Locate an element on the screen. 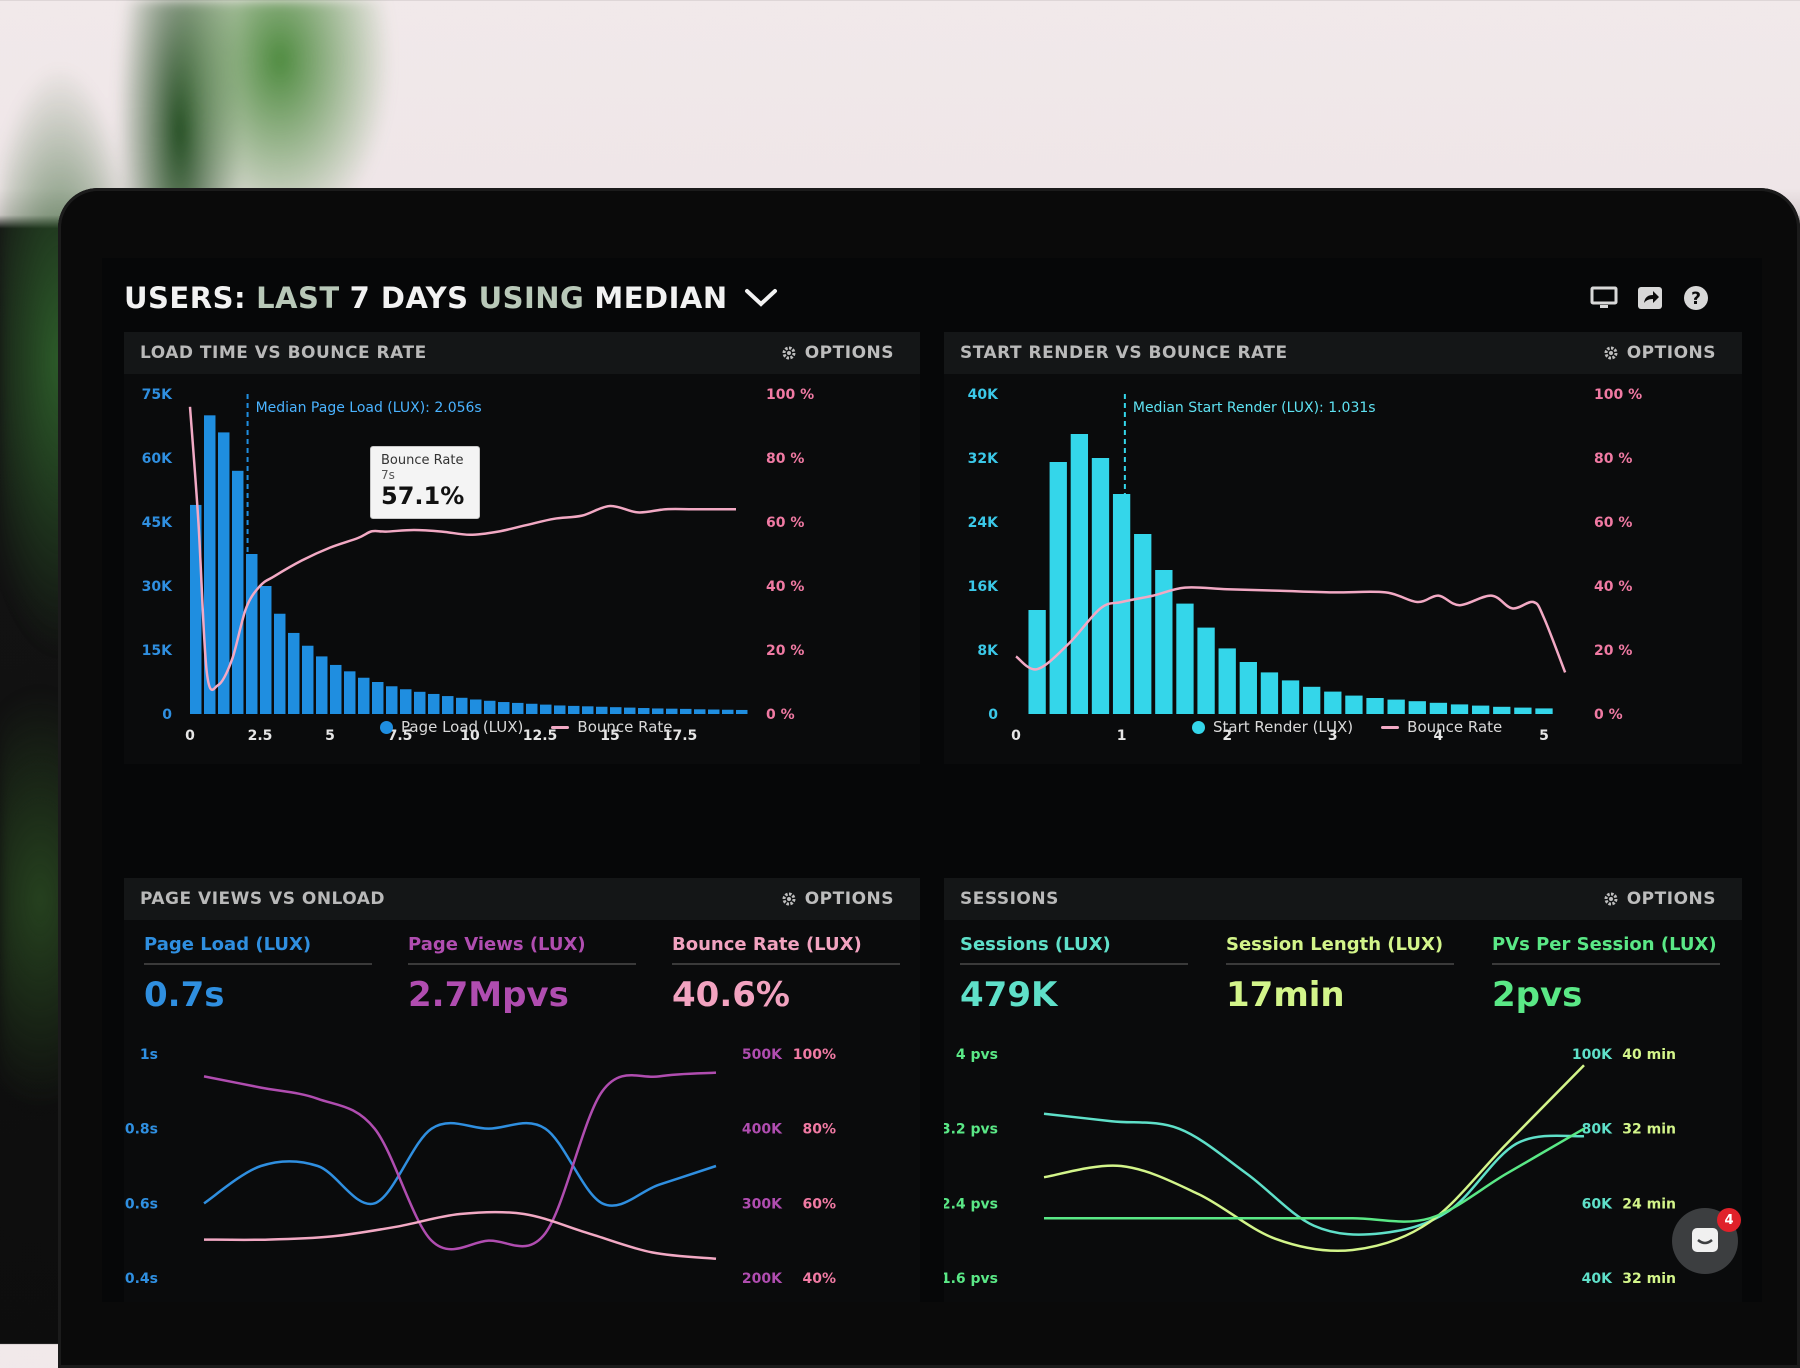  x-axis-tick: 0 is located at coordinates (190, 736).